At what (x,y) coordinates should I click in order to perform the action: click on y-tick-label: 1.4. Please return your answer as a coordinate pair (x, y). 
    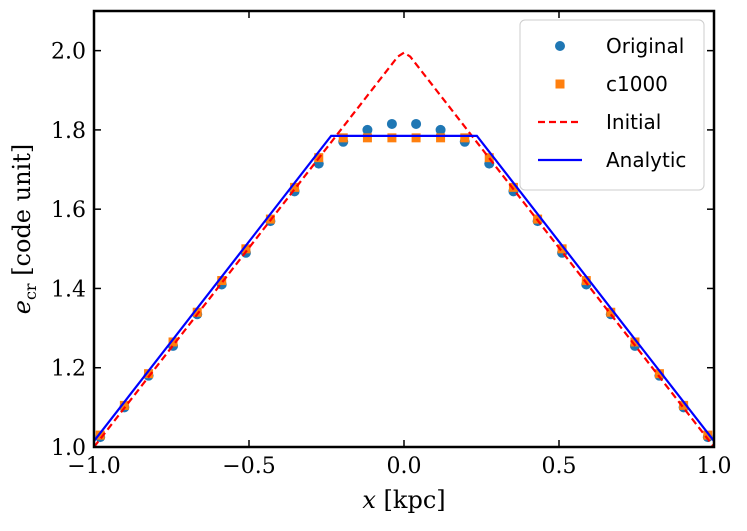
    Looking at the image, I should click on (68, 289).